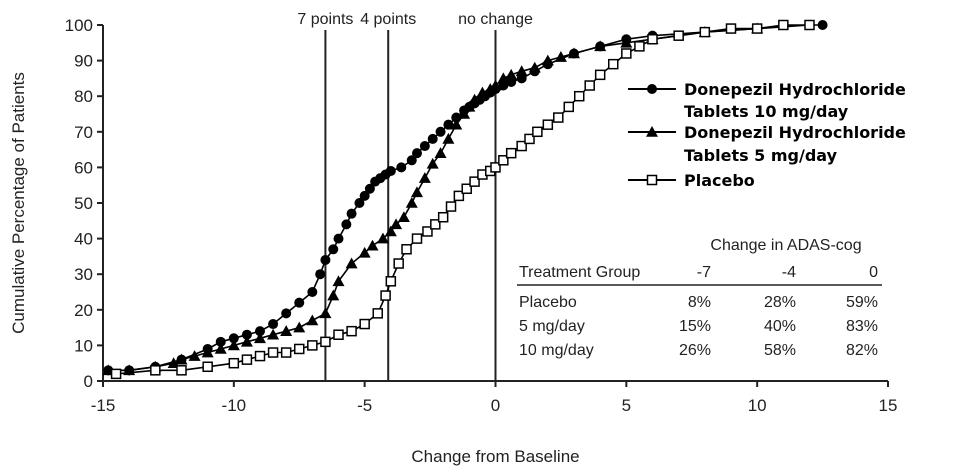  What do you see at coordinates (873, 272) in the screenshot?
I see `table-header-cell: 0` at bounding box center [873, 272].